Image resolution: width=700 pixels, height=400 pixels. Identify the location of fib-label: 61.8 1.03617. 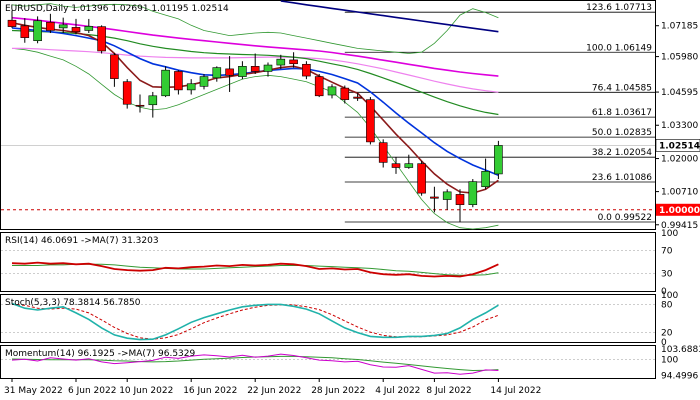
(622, 113).